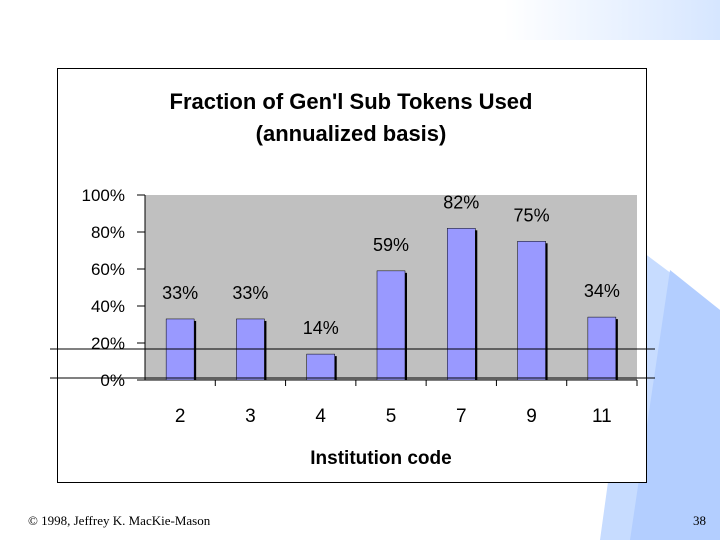  What do you see at coordinates (351, 101) in the screenshot?
I see `chart-title-line1: Fraction of Gen'l Sub Tokens Used` at bounding box center [351, 101].